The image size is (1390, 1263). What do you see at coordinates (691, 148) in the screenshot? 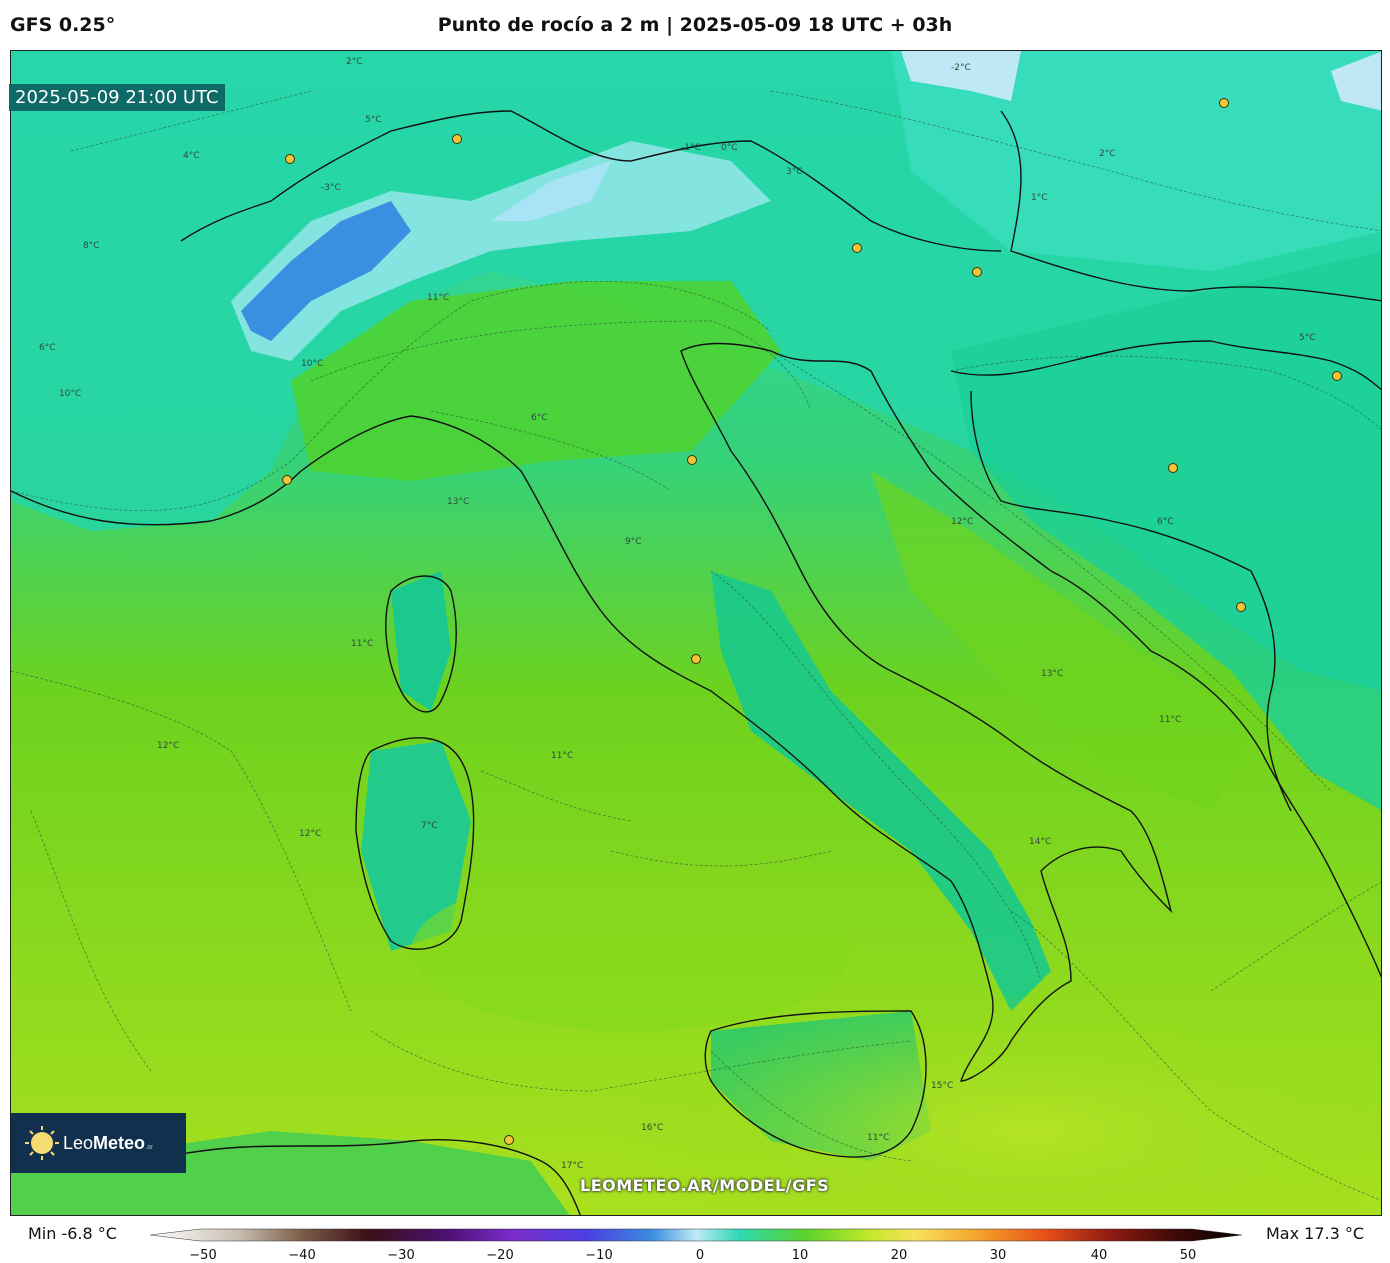
I see `contour-label: -1°C` at bounding box center [691, 148].